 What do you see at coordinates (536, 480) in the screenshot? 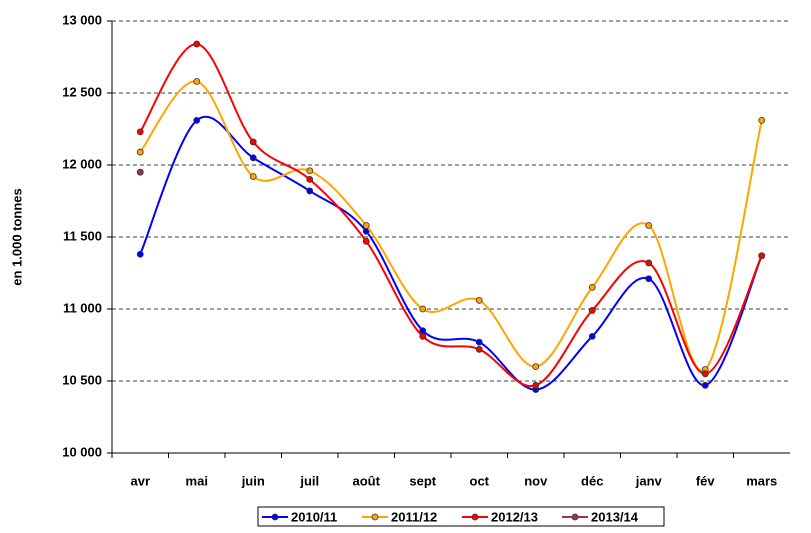
I see `x-tick-label: nov` at bounding box center [536, 480].